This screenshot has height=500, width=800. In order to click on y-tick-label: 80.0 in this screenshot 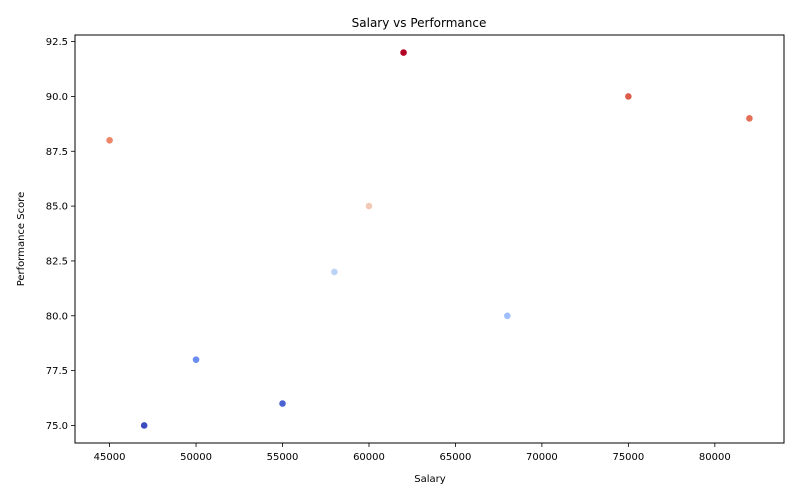, I will do `click(57, 316)`.